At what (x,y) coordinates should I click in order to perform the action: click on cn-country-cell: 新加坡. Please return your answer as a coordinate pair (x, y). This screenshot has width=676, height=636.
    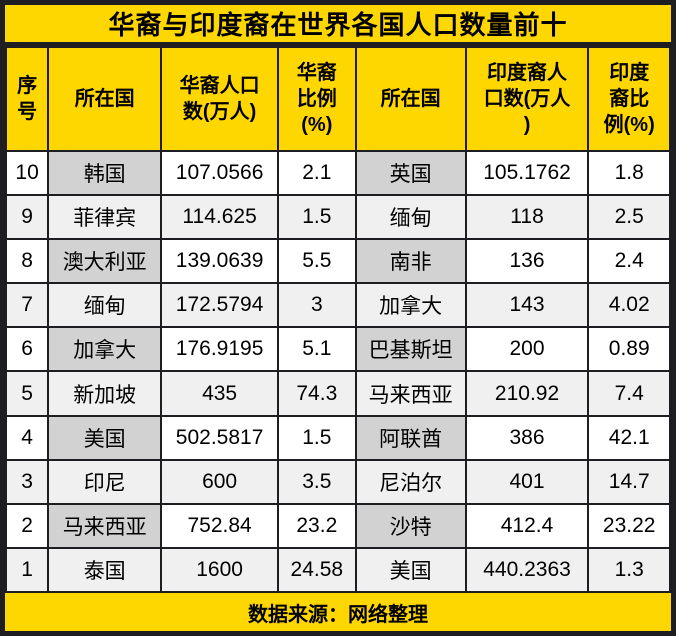
    Looking at the image, I should click on (105, 393).